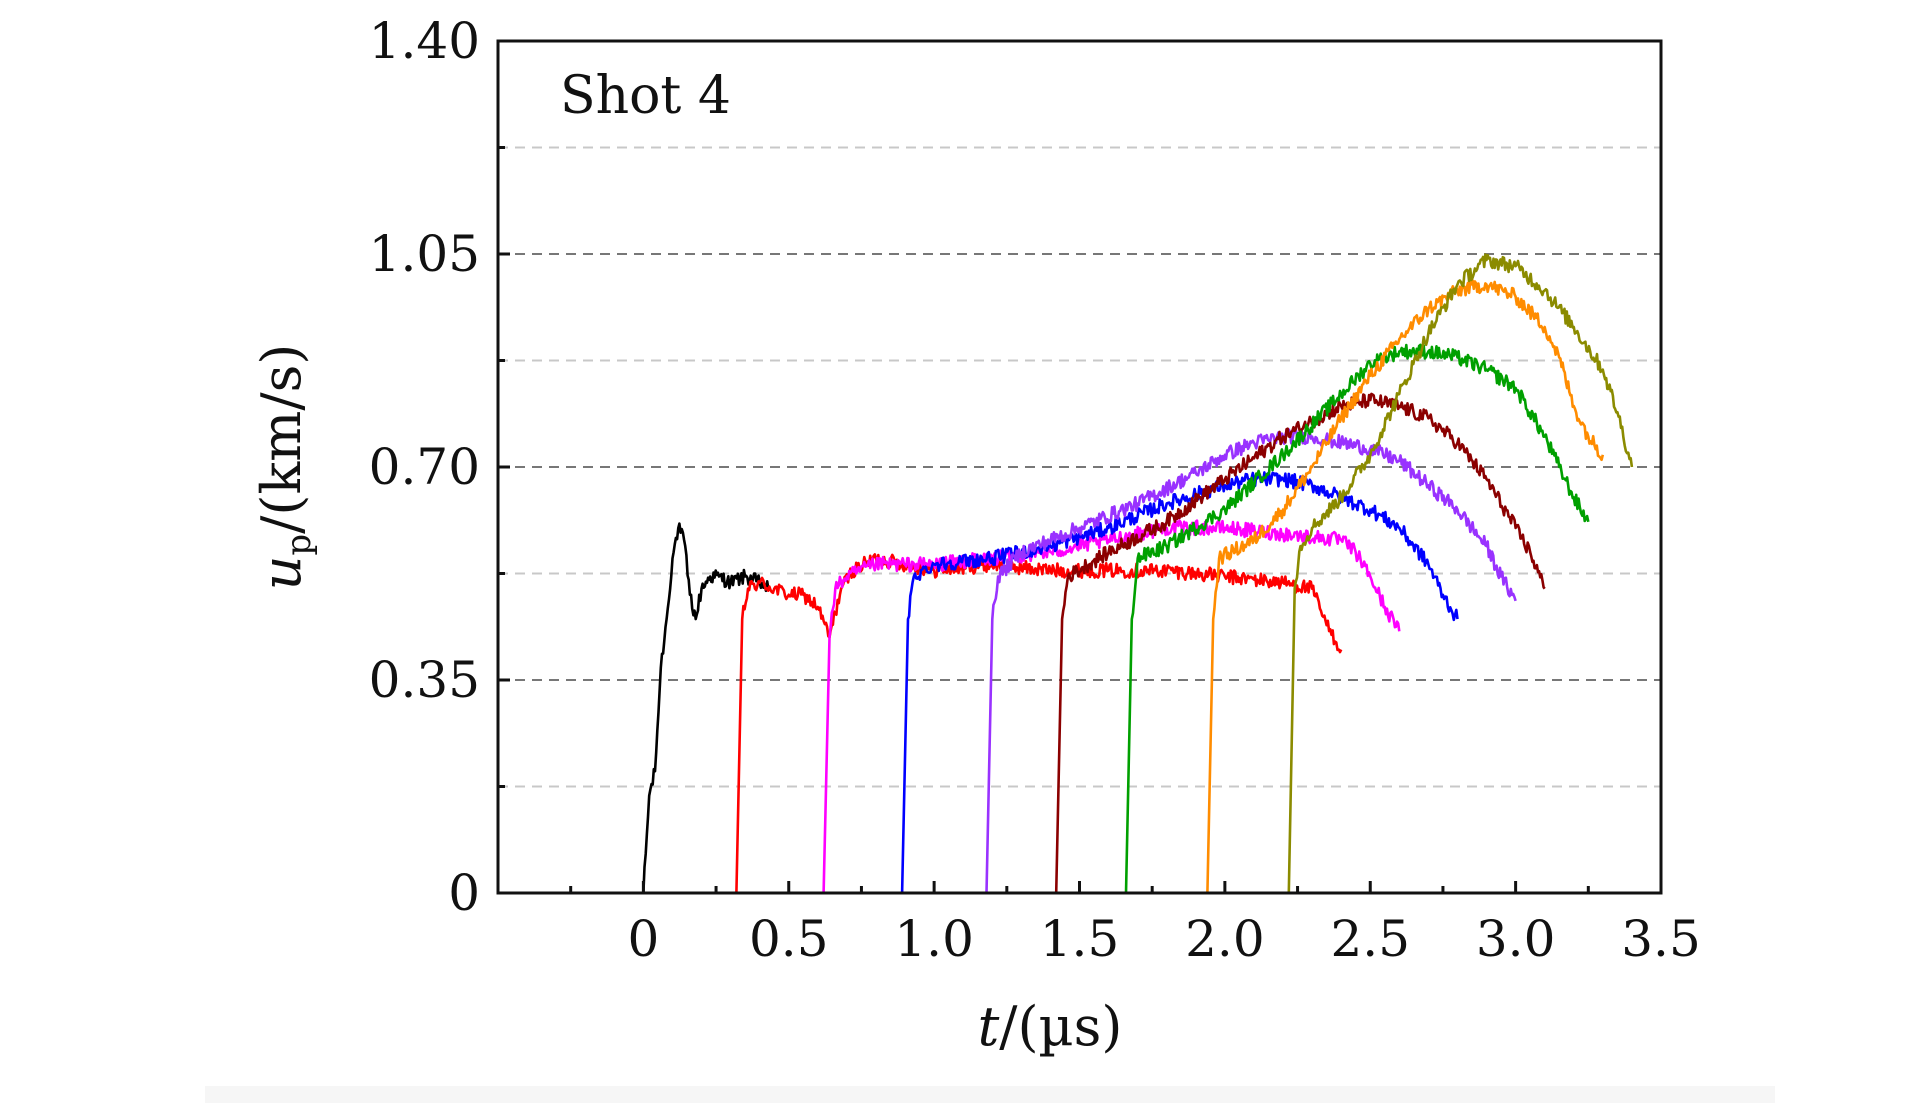  Describe the element at coordinates (645, 96) in the screenshot. I see `shot-annotation: Shot 4` at that location.